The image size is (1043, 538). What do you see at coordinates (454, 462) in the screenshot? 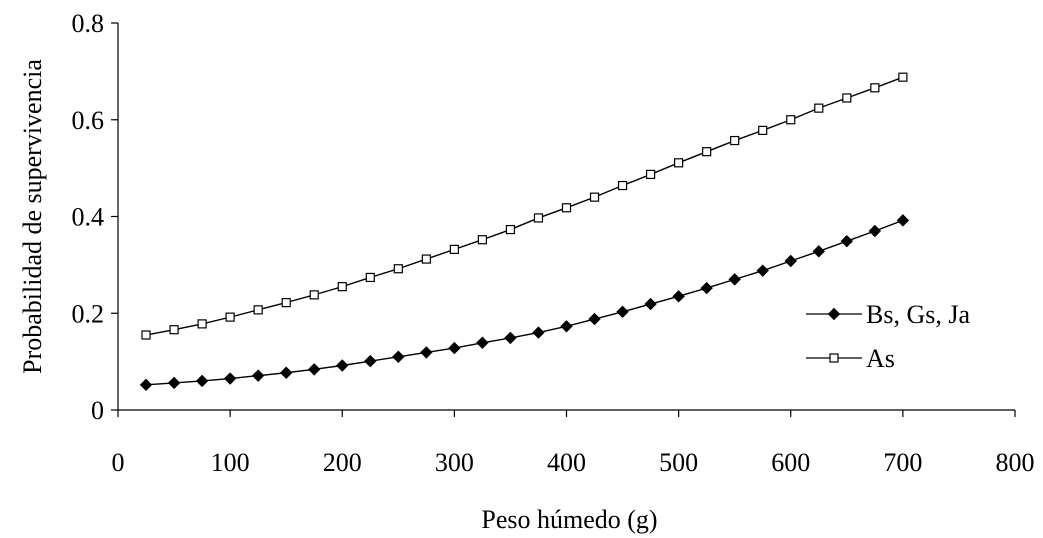
I see `x-tick-label: 300` at bounding box center [454, 462].